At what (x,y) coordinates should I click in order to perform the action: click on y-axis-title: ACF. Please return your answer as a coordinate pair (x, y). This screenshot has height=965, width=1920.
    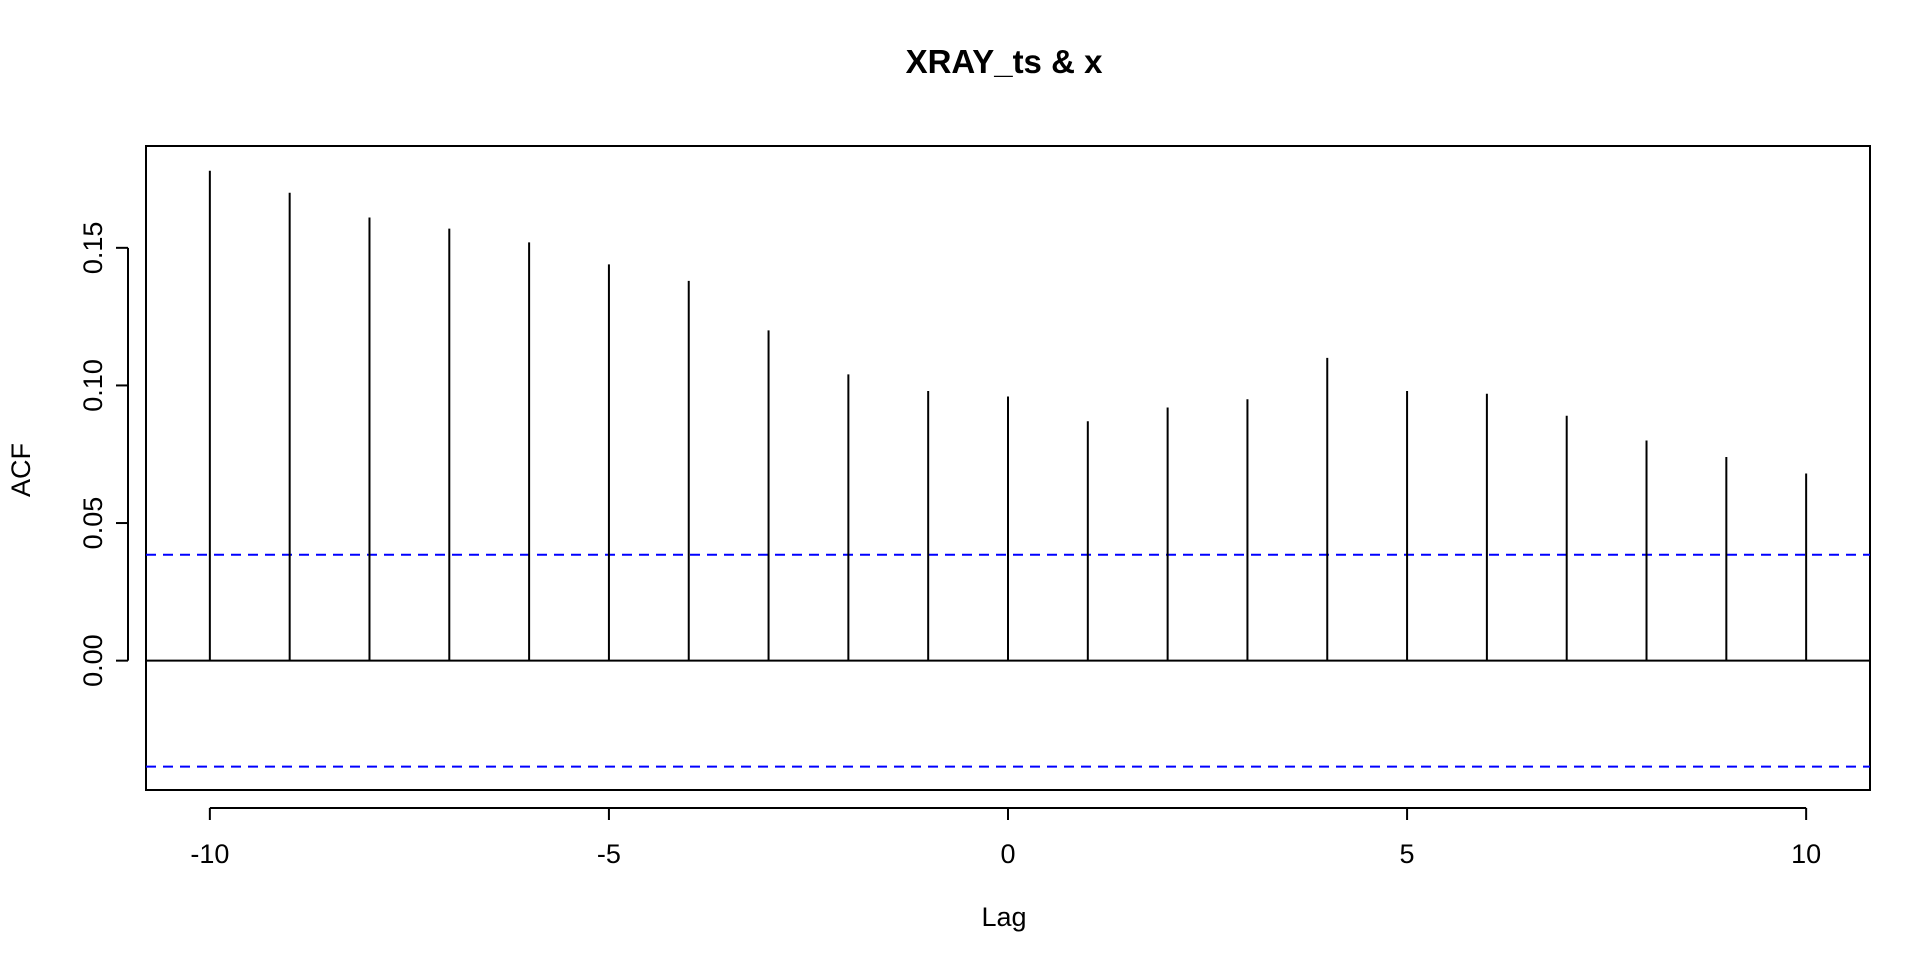
    Looking at the image, I should click on (21, 470).